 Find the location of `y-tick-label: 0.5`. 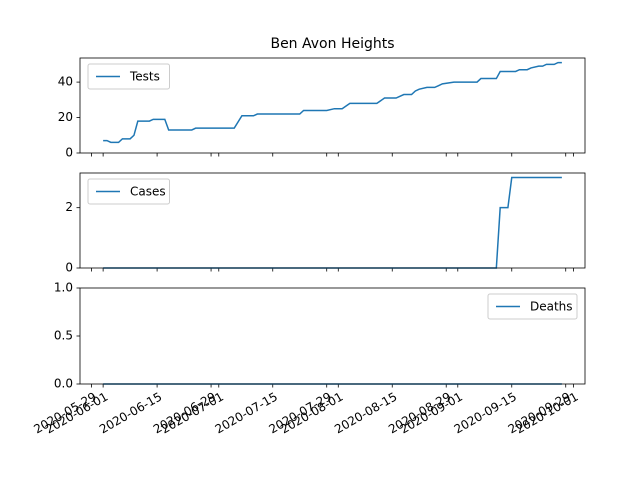

y-tick-label: 0.5 is located at coordinates (63, 336).